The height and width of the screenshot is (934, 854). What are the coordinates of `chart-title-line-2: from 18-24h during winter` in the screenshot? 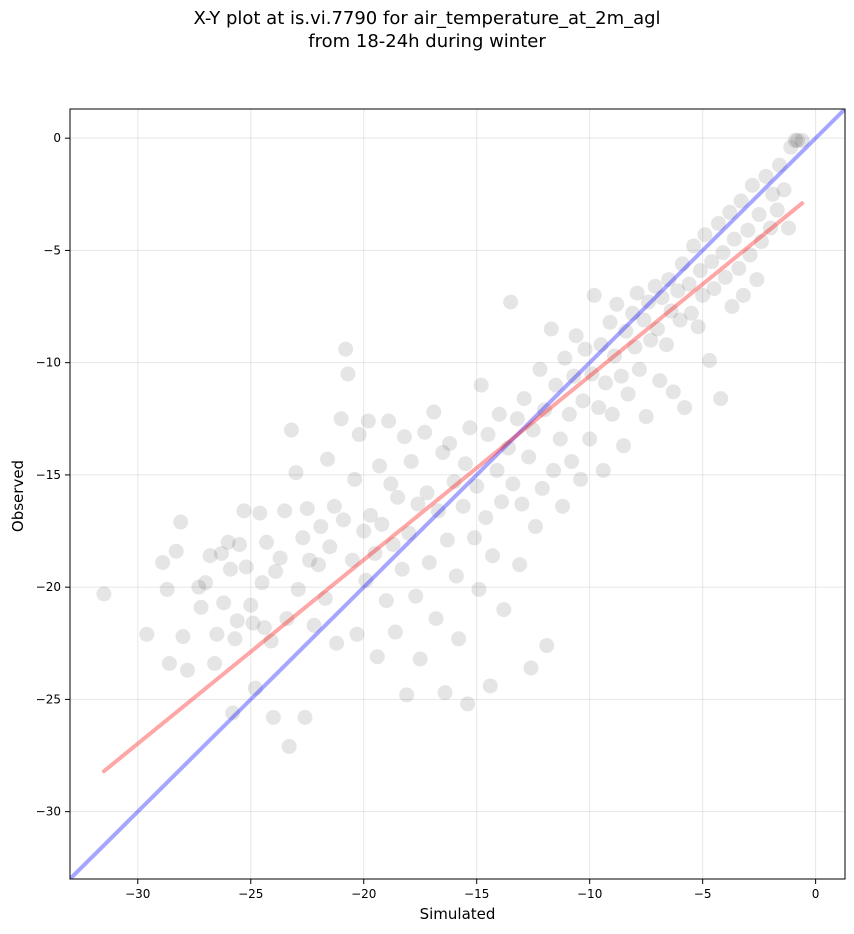 It's located at (427, 41).